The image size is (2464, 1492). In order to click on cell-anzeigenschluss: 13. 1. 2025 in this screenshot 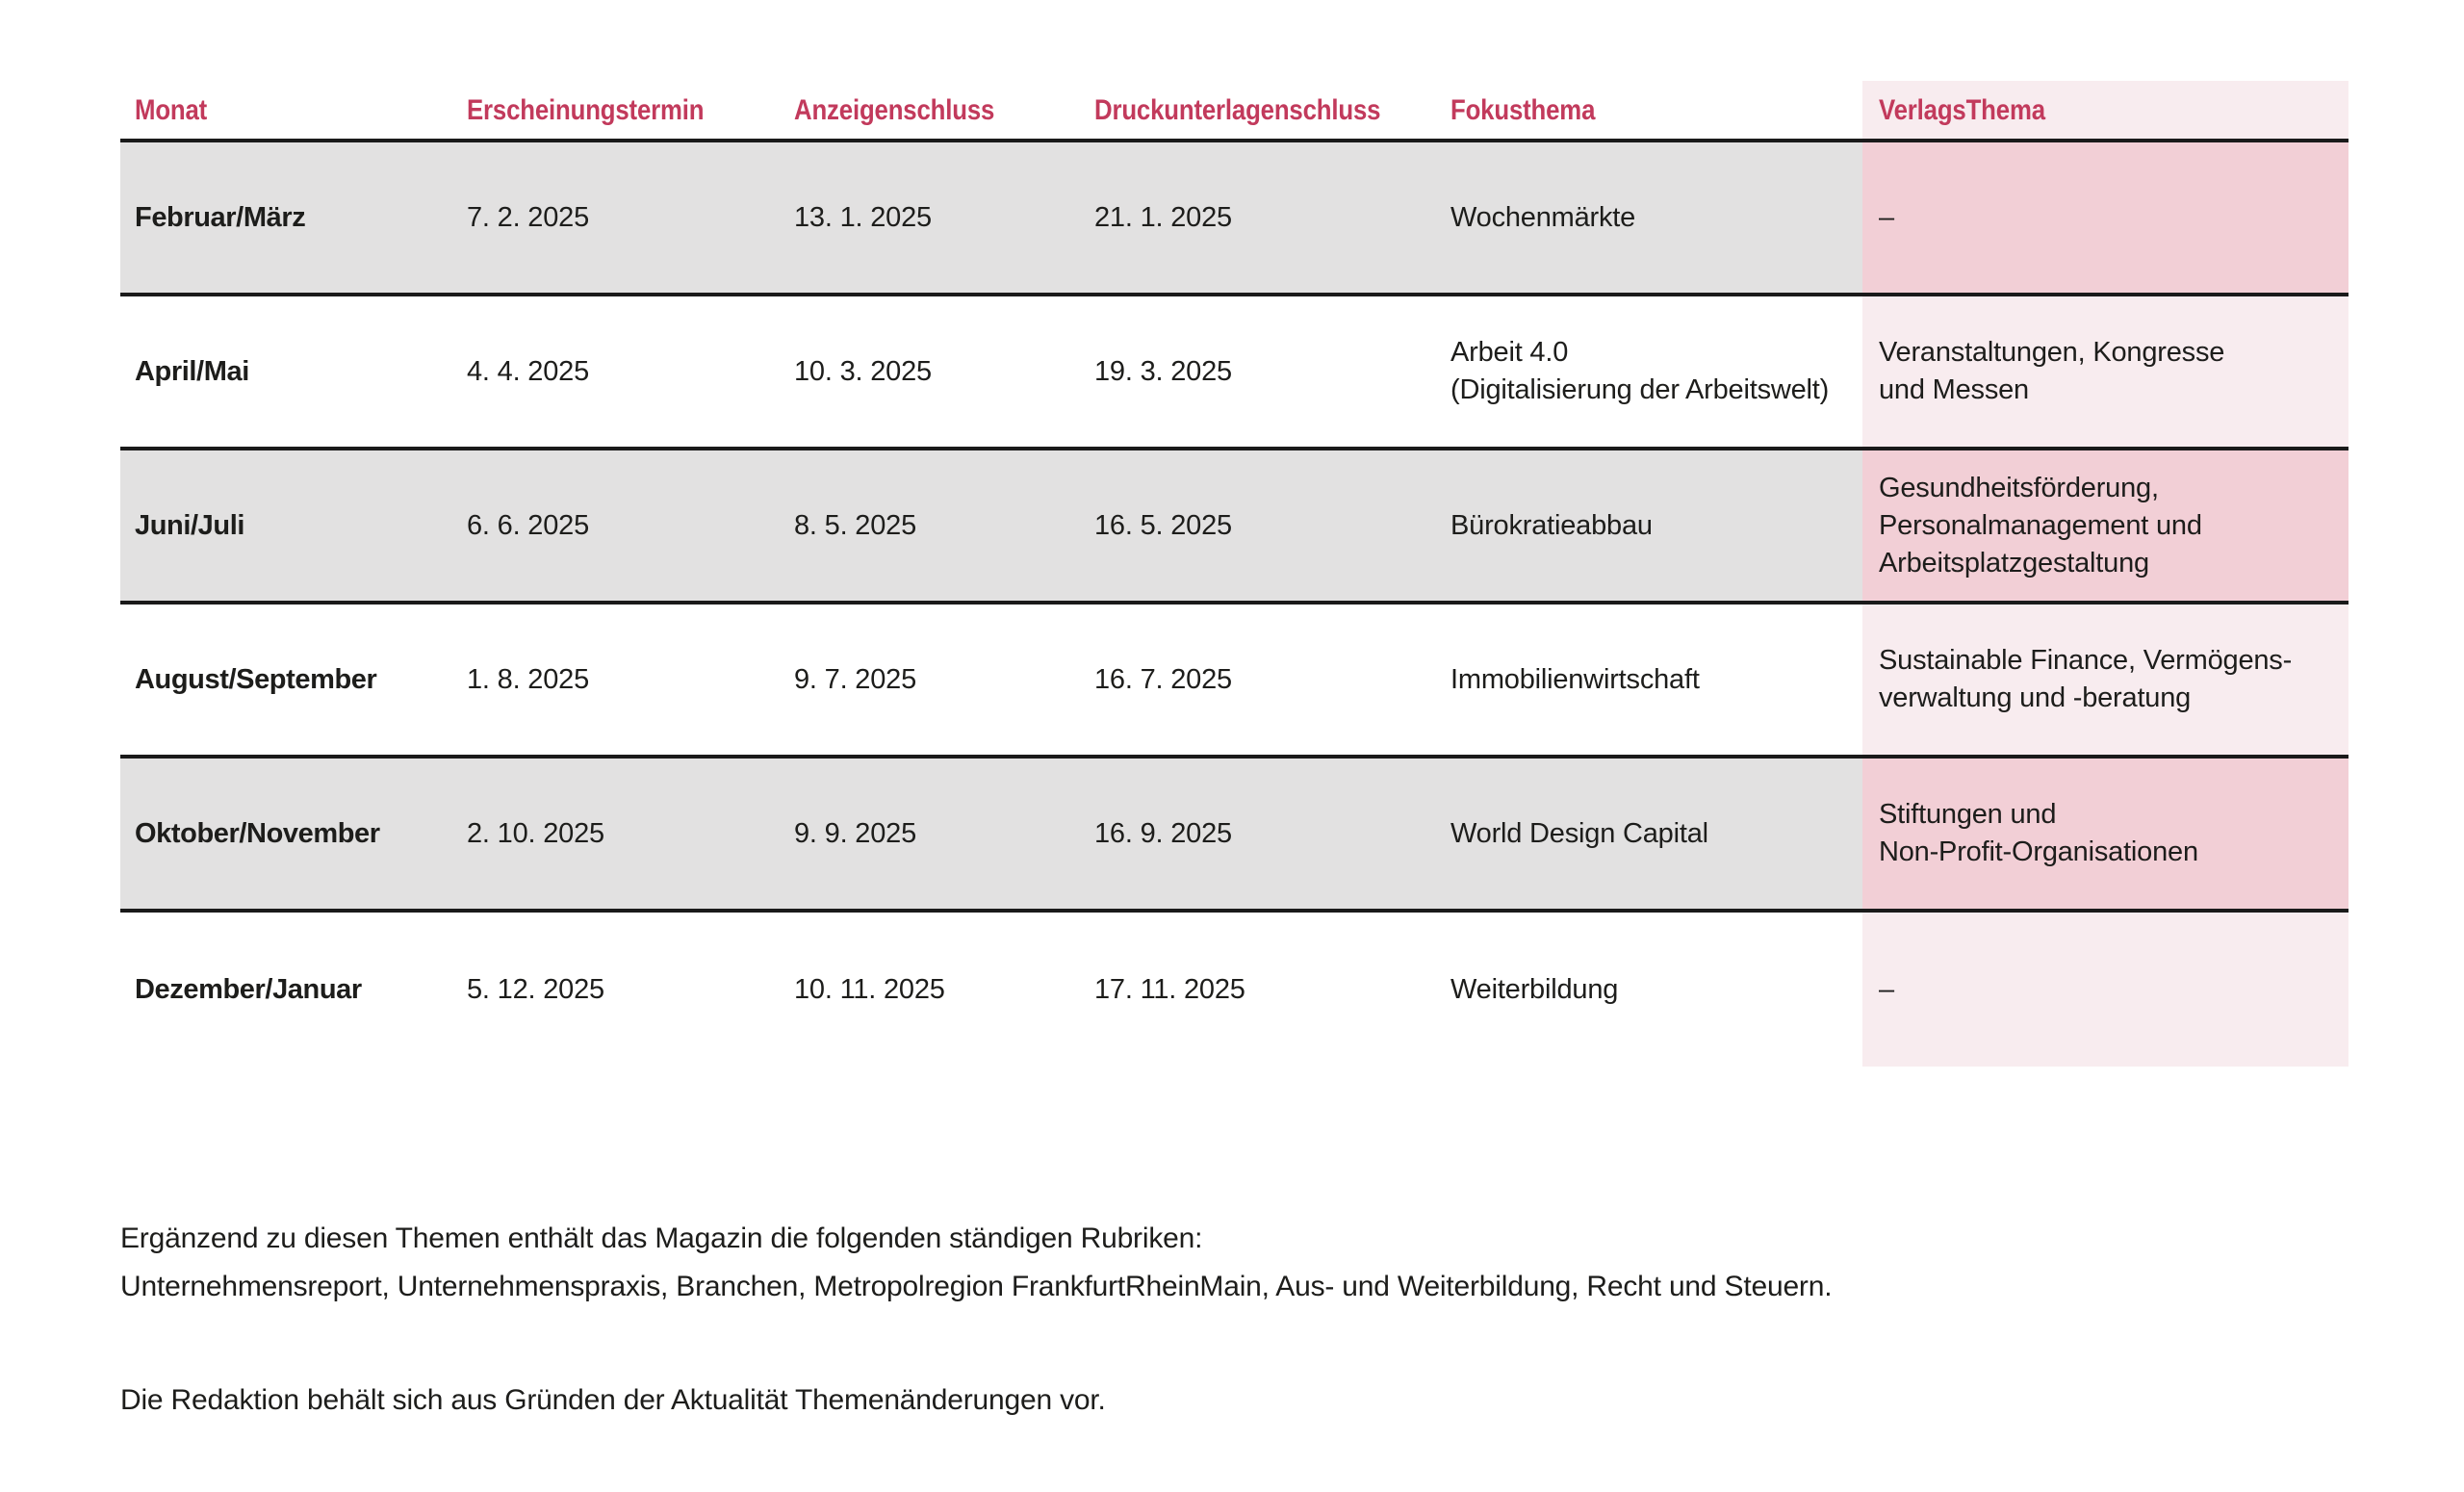, I will do `click(863, 217)`.